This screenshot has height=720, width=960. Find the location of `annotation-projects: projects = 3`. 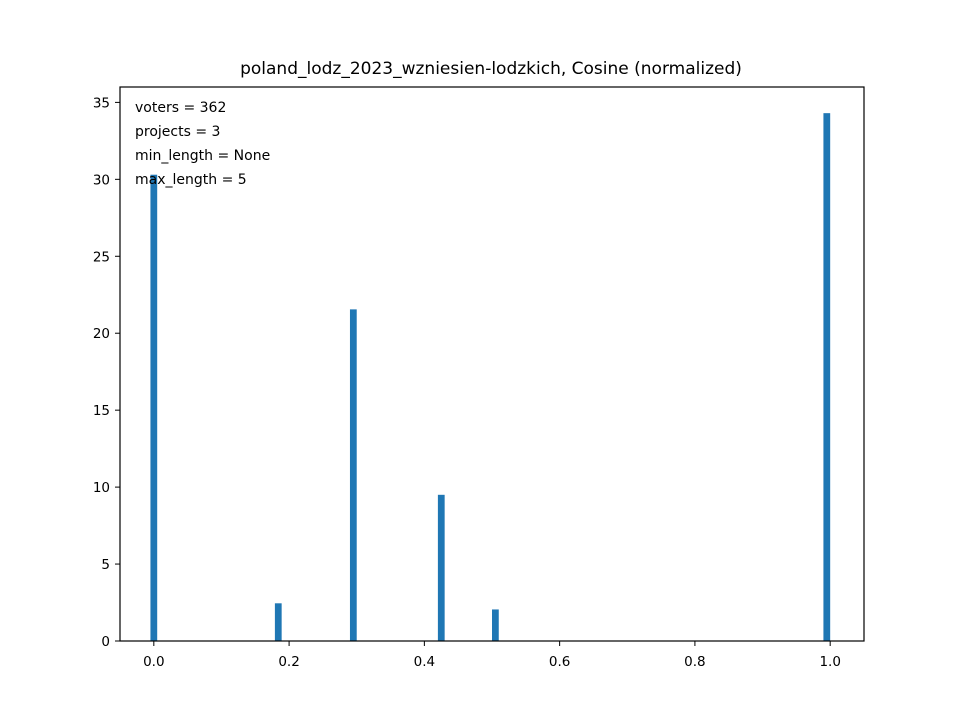

annotation-projects: projects = 3 is located at coordinates (177, 132).